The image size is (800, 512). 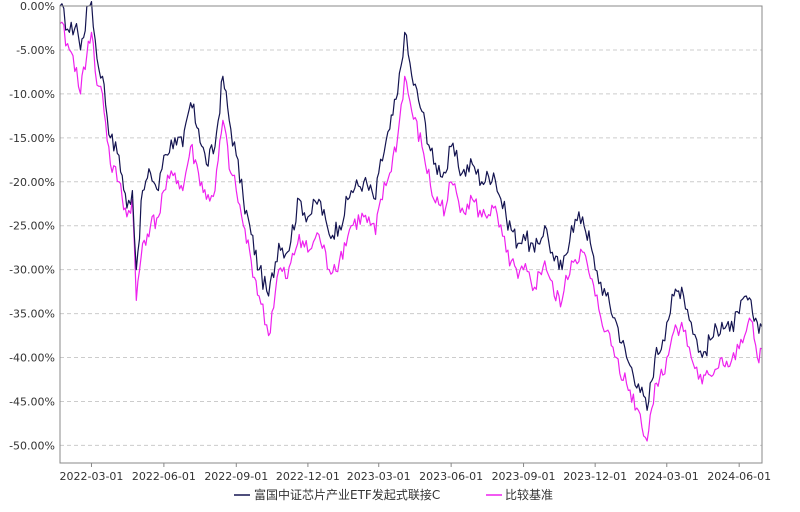 What do you see at coordinates (92, 476) in the screenshot?
I see `x-tick-label: 2022-03-01` at bounding box center [92, 476].